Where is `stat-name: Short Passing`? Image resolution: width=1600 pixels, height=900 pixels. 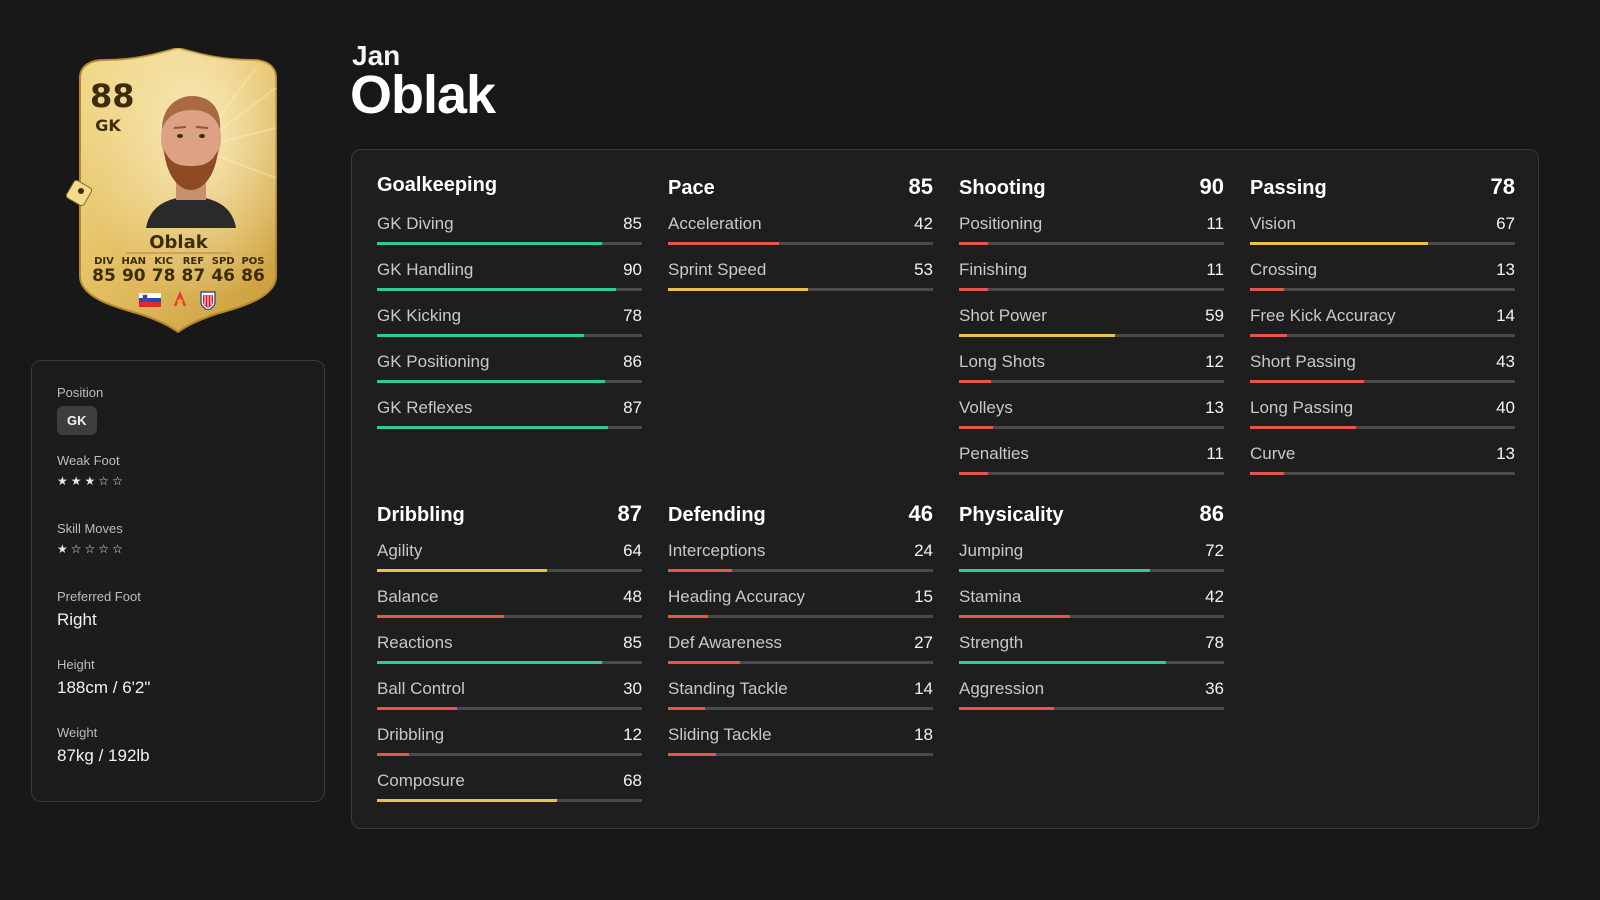
stat-name: Short Passing is located at coordinates (1303, 361).